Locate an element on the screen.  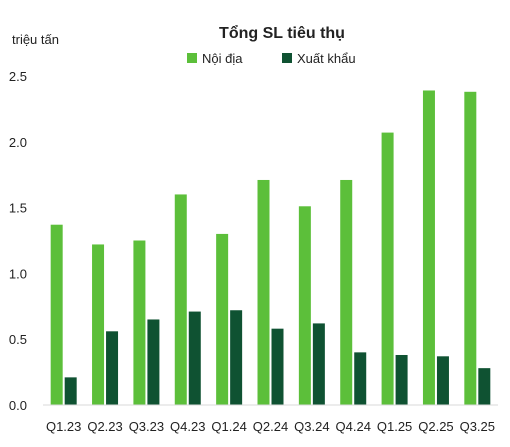
y-tick-label: 2.0 is located at coordinates (18, 142).